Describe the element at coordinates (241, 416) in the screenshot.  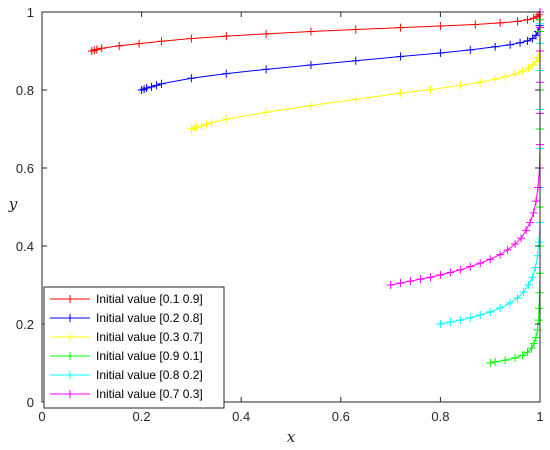
I see `x-tick-label: 0.4` at that location.